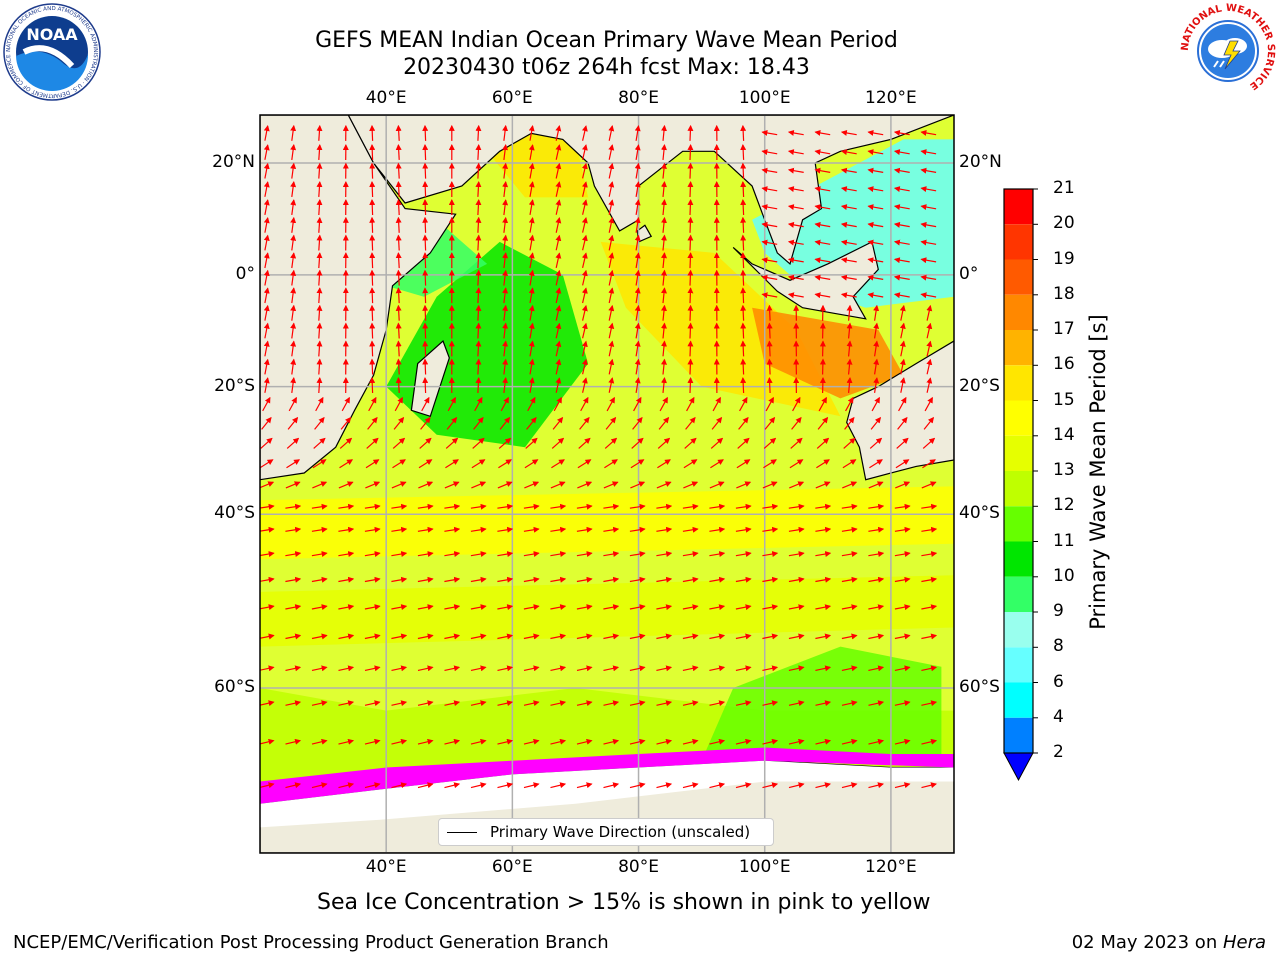  Describe the element at coordinates (1058, 681) in the screenshot. I see `colorbar-label-14: 6` at that location.